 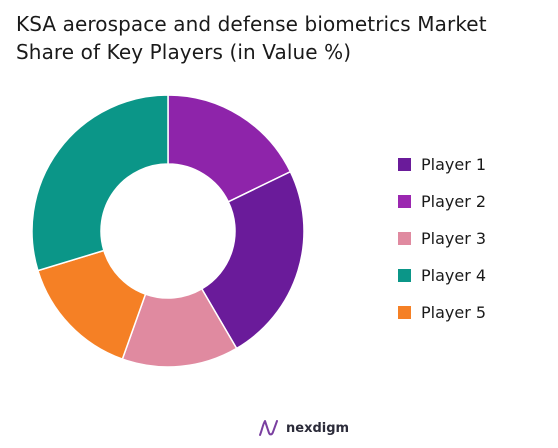 I want to click on legend-label-player-1: Player 1, so click(x=454, y=164).